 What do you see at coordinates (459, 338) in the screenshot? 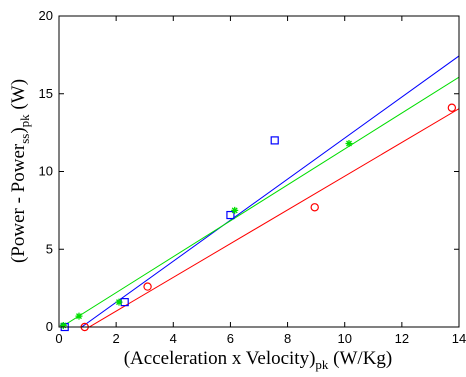
I see `x-tick-label: 14` at bounding box center [459, 338].